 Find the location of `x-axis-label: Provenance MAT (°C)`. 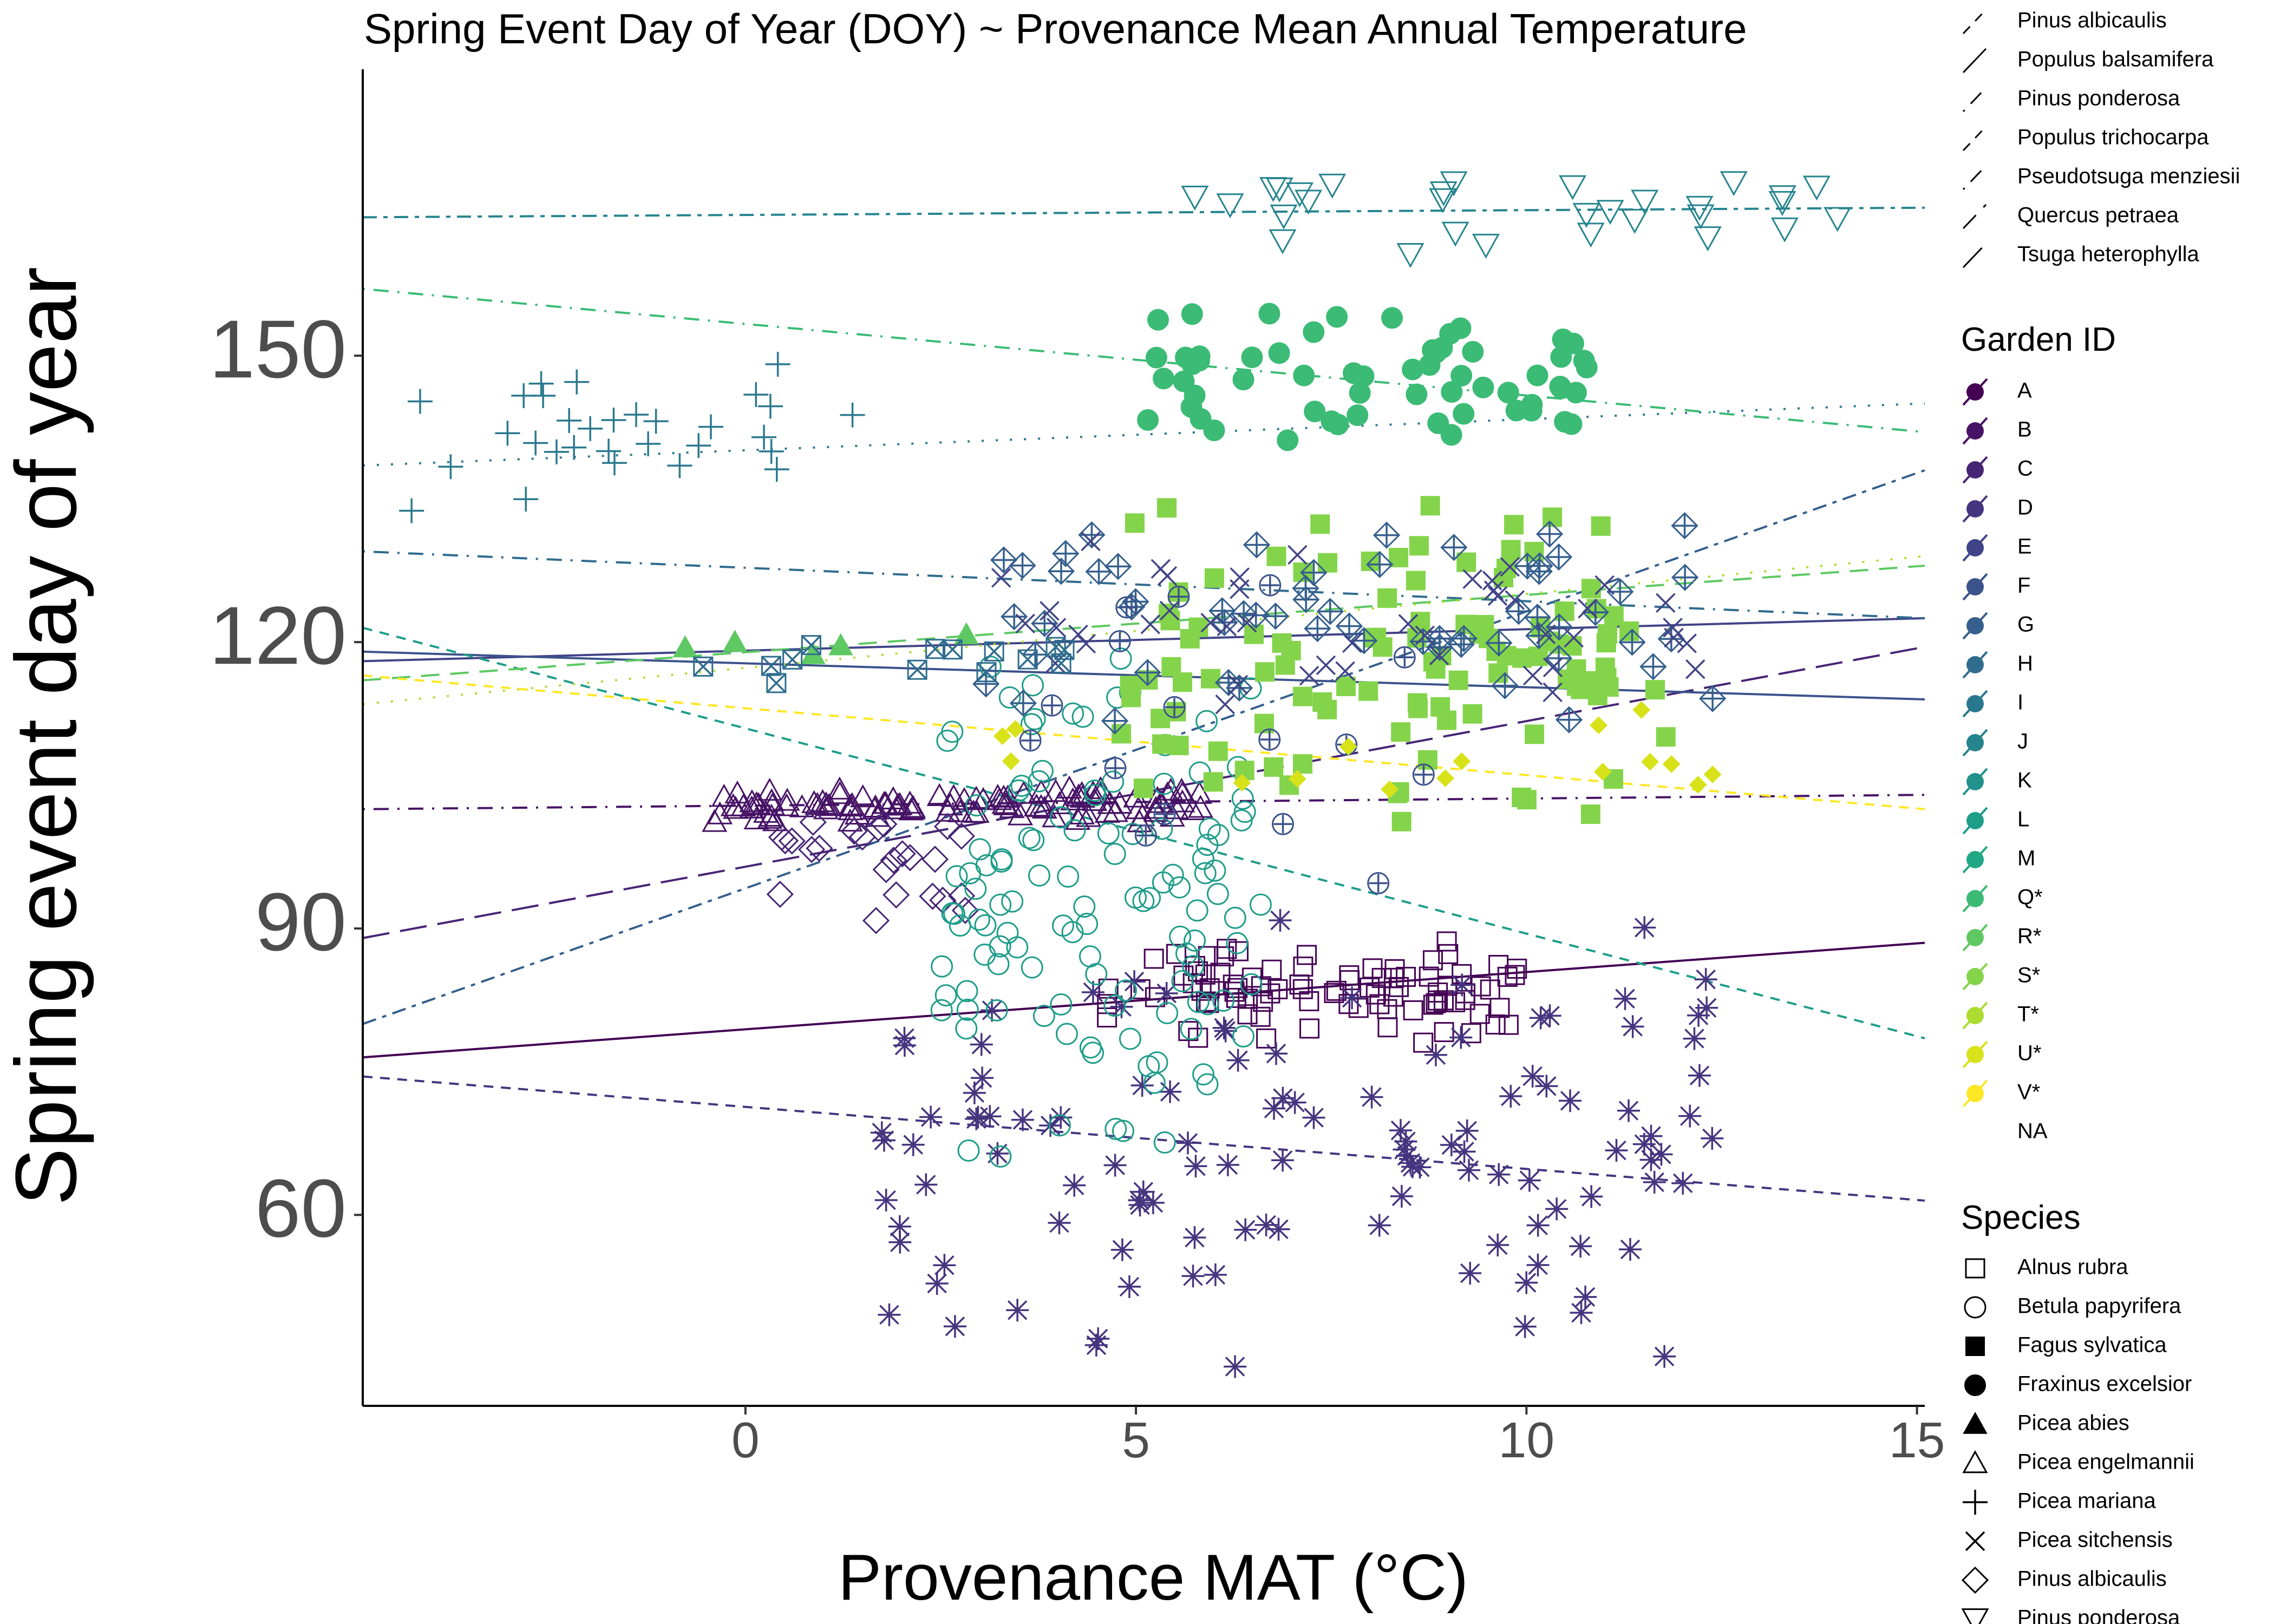

x-axis-label: Provenance MAT (°C) is located at coordinates (1153, 1577).